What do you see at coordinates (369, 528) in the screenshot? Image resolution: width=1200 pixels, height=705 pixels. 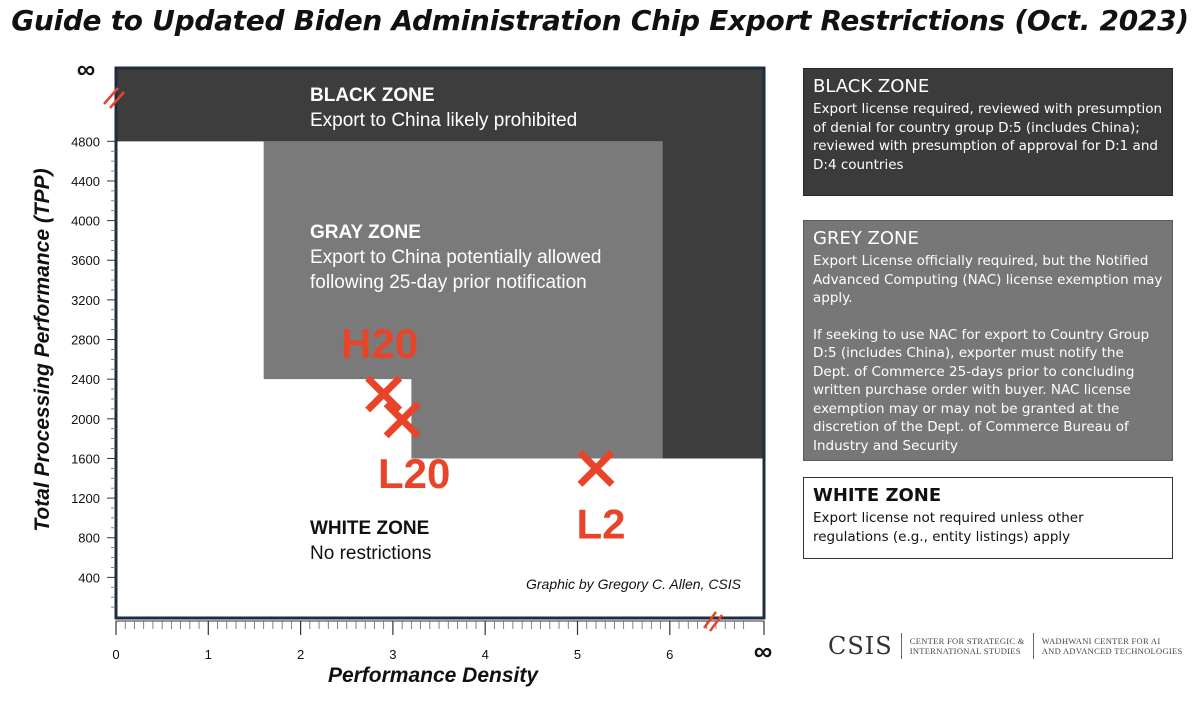 I see `white-zone-title: WHITE ZONE` at bounding box center [369, 528].